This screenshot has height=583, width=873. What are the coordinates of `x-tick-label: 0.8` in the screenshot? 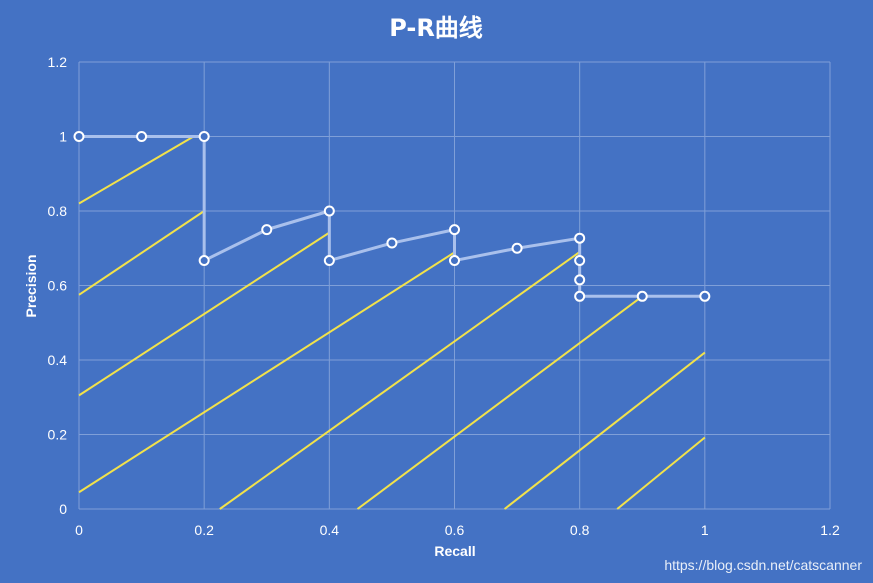 It's located at (580, 530).